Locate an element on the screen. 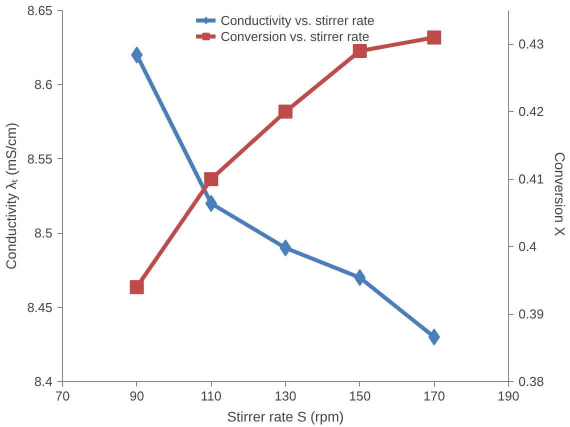 The image size is (570, 427). y-tick-label: 8.4 is located at coordinates (43, 381).